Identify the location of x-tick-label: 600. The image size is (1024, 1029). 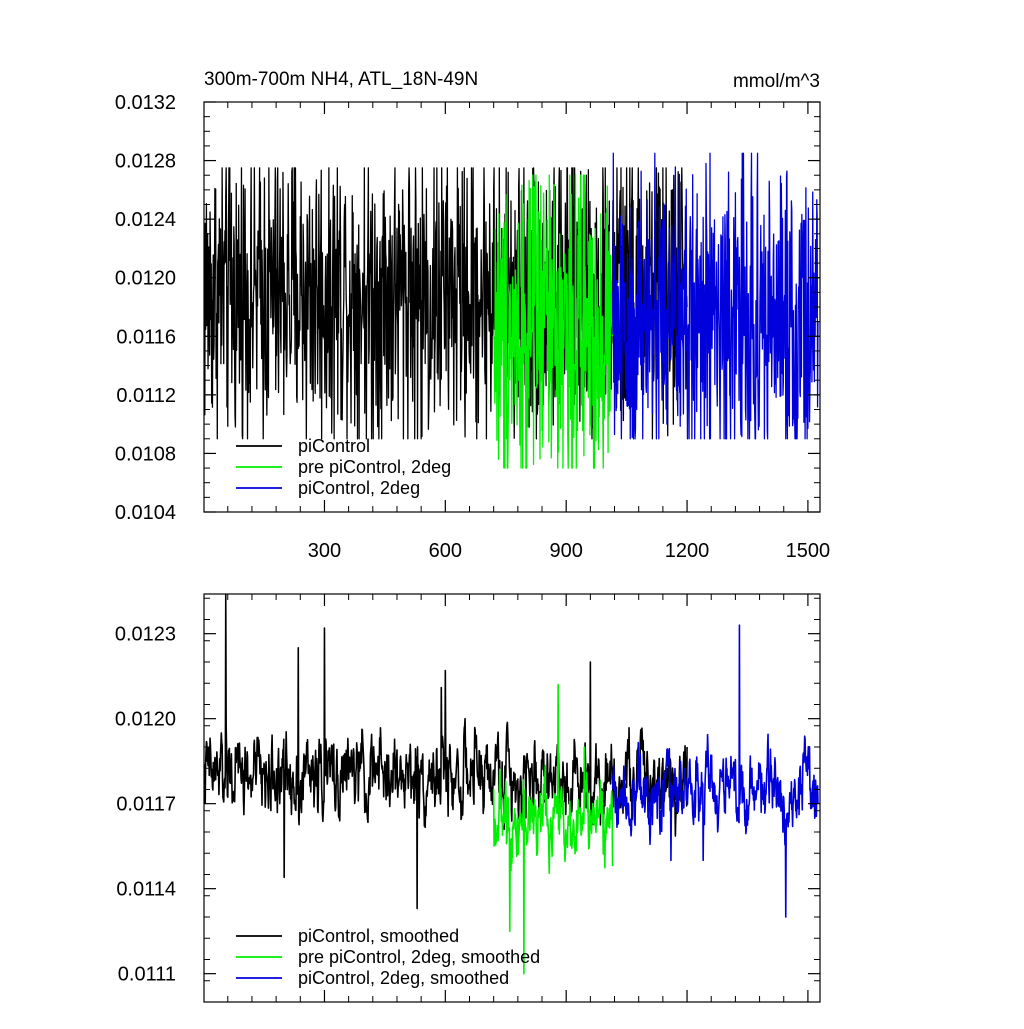
(445, 551).